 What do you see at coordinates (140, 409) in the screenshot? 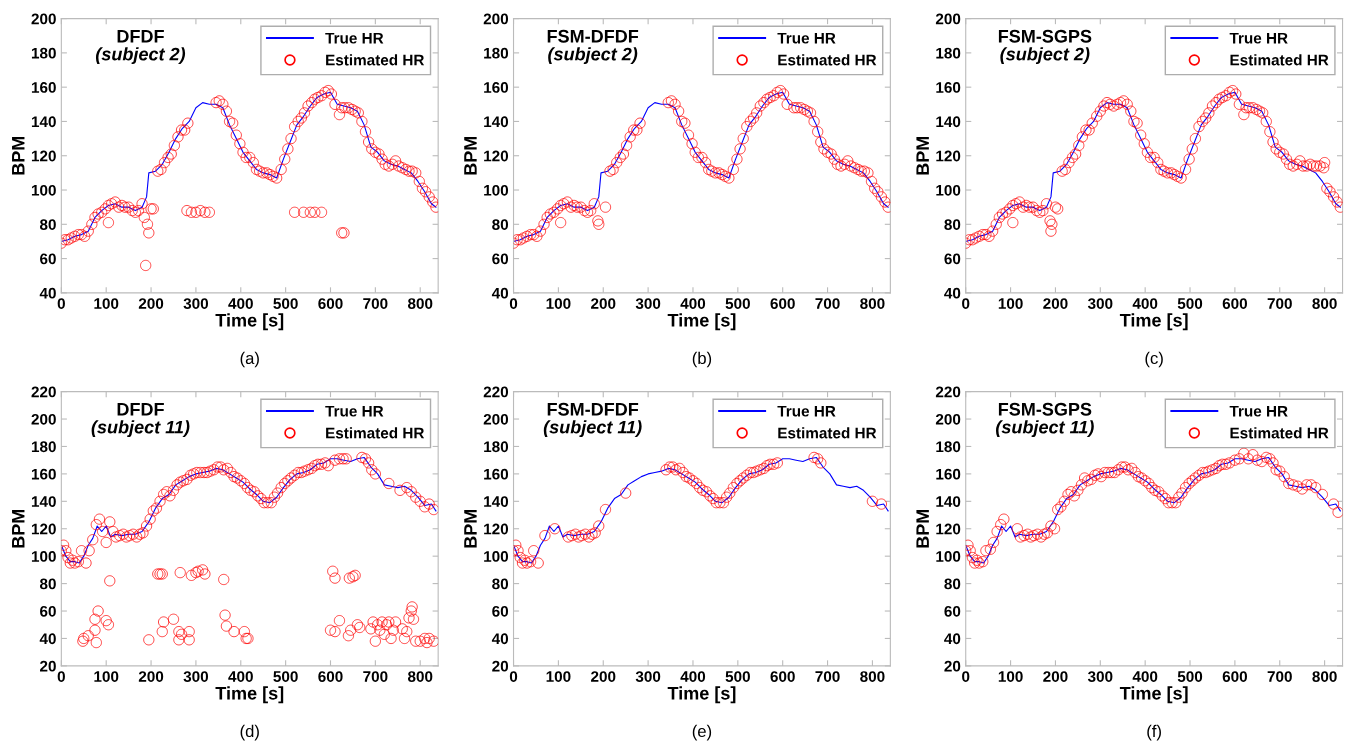
I see `chart-title: DFDF` at bounding box center [140, 409].